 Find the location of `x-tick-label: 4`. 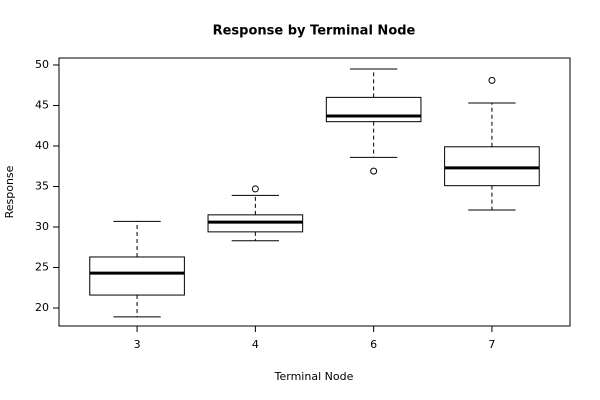

x-tick-label: 4 is located at coordinates (255, 344).